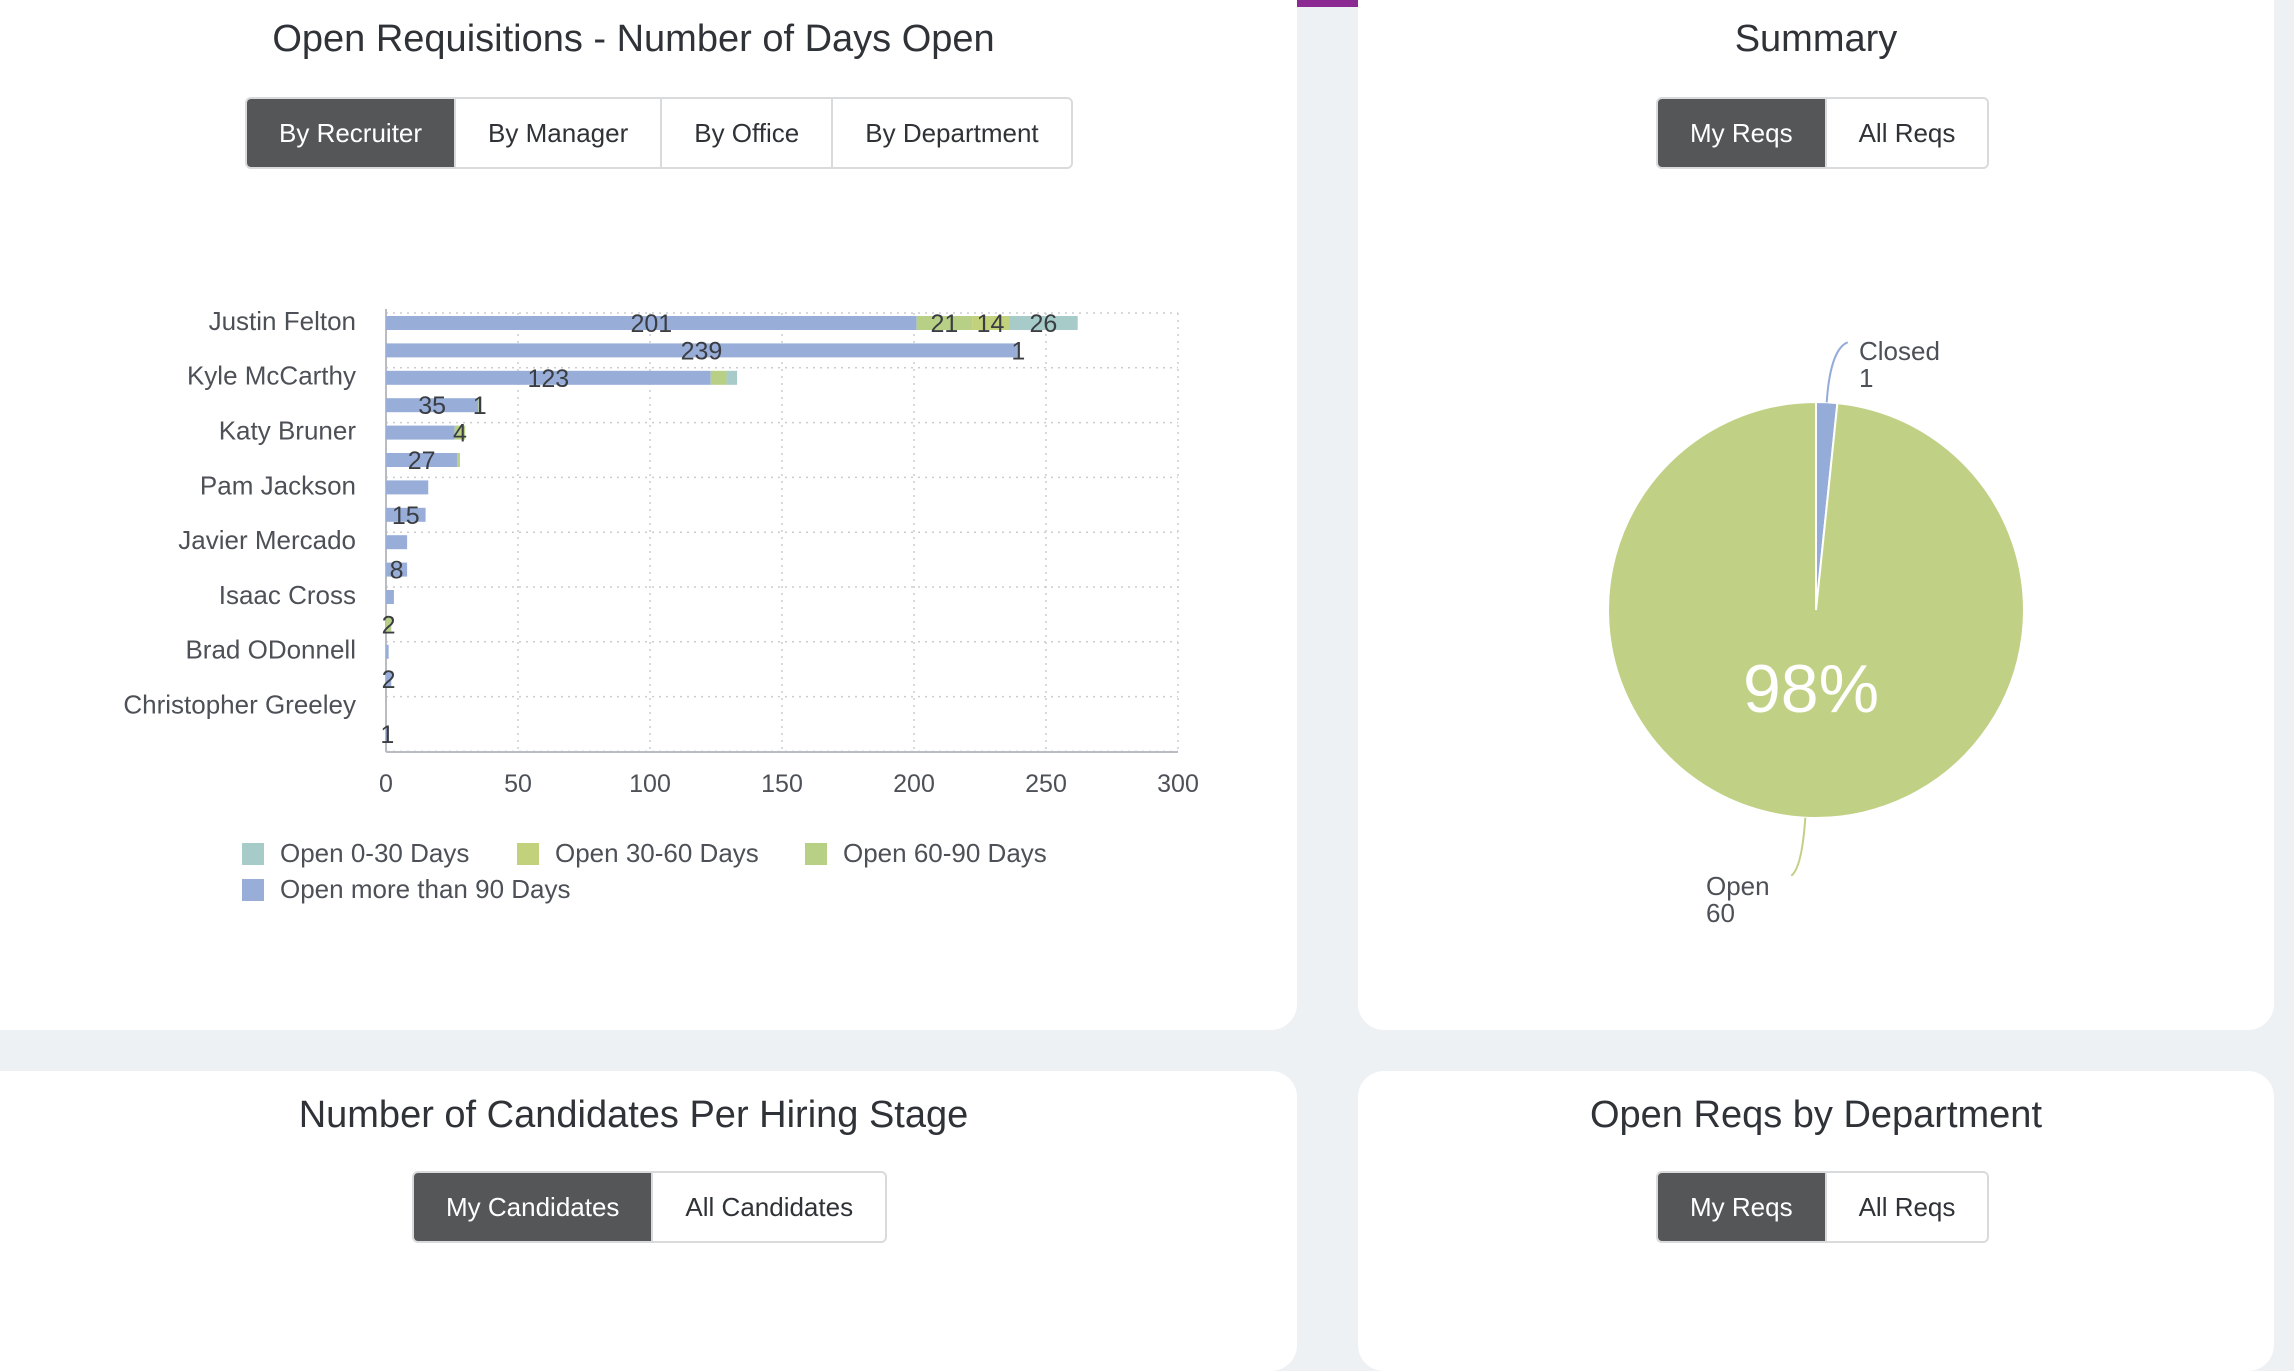  Describe the element at coordinates (1178, 784) in the screenshot. I see `x-tick-label: 300` at that location.